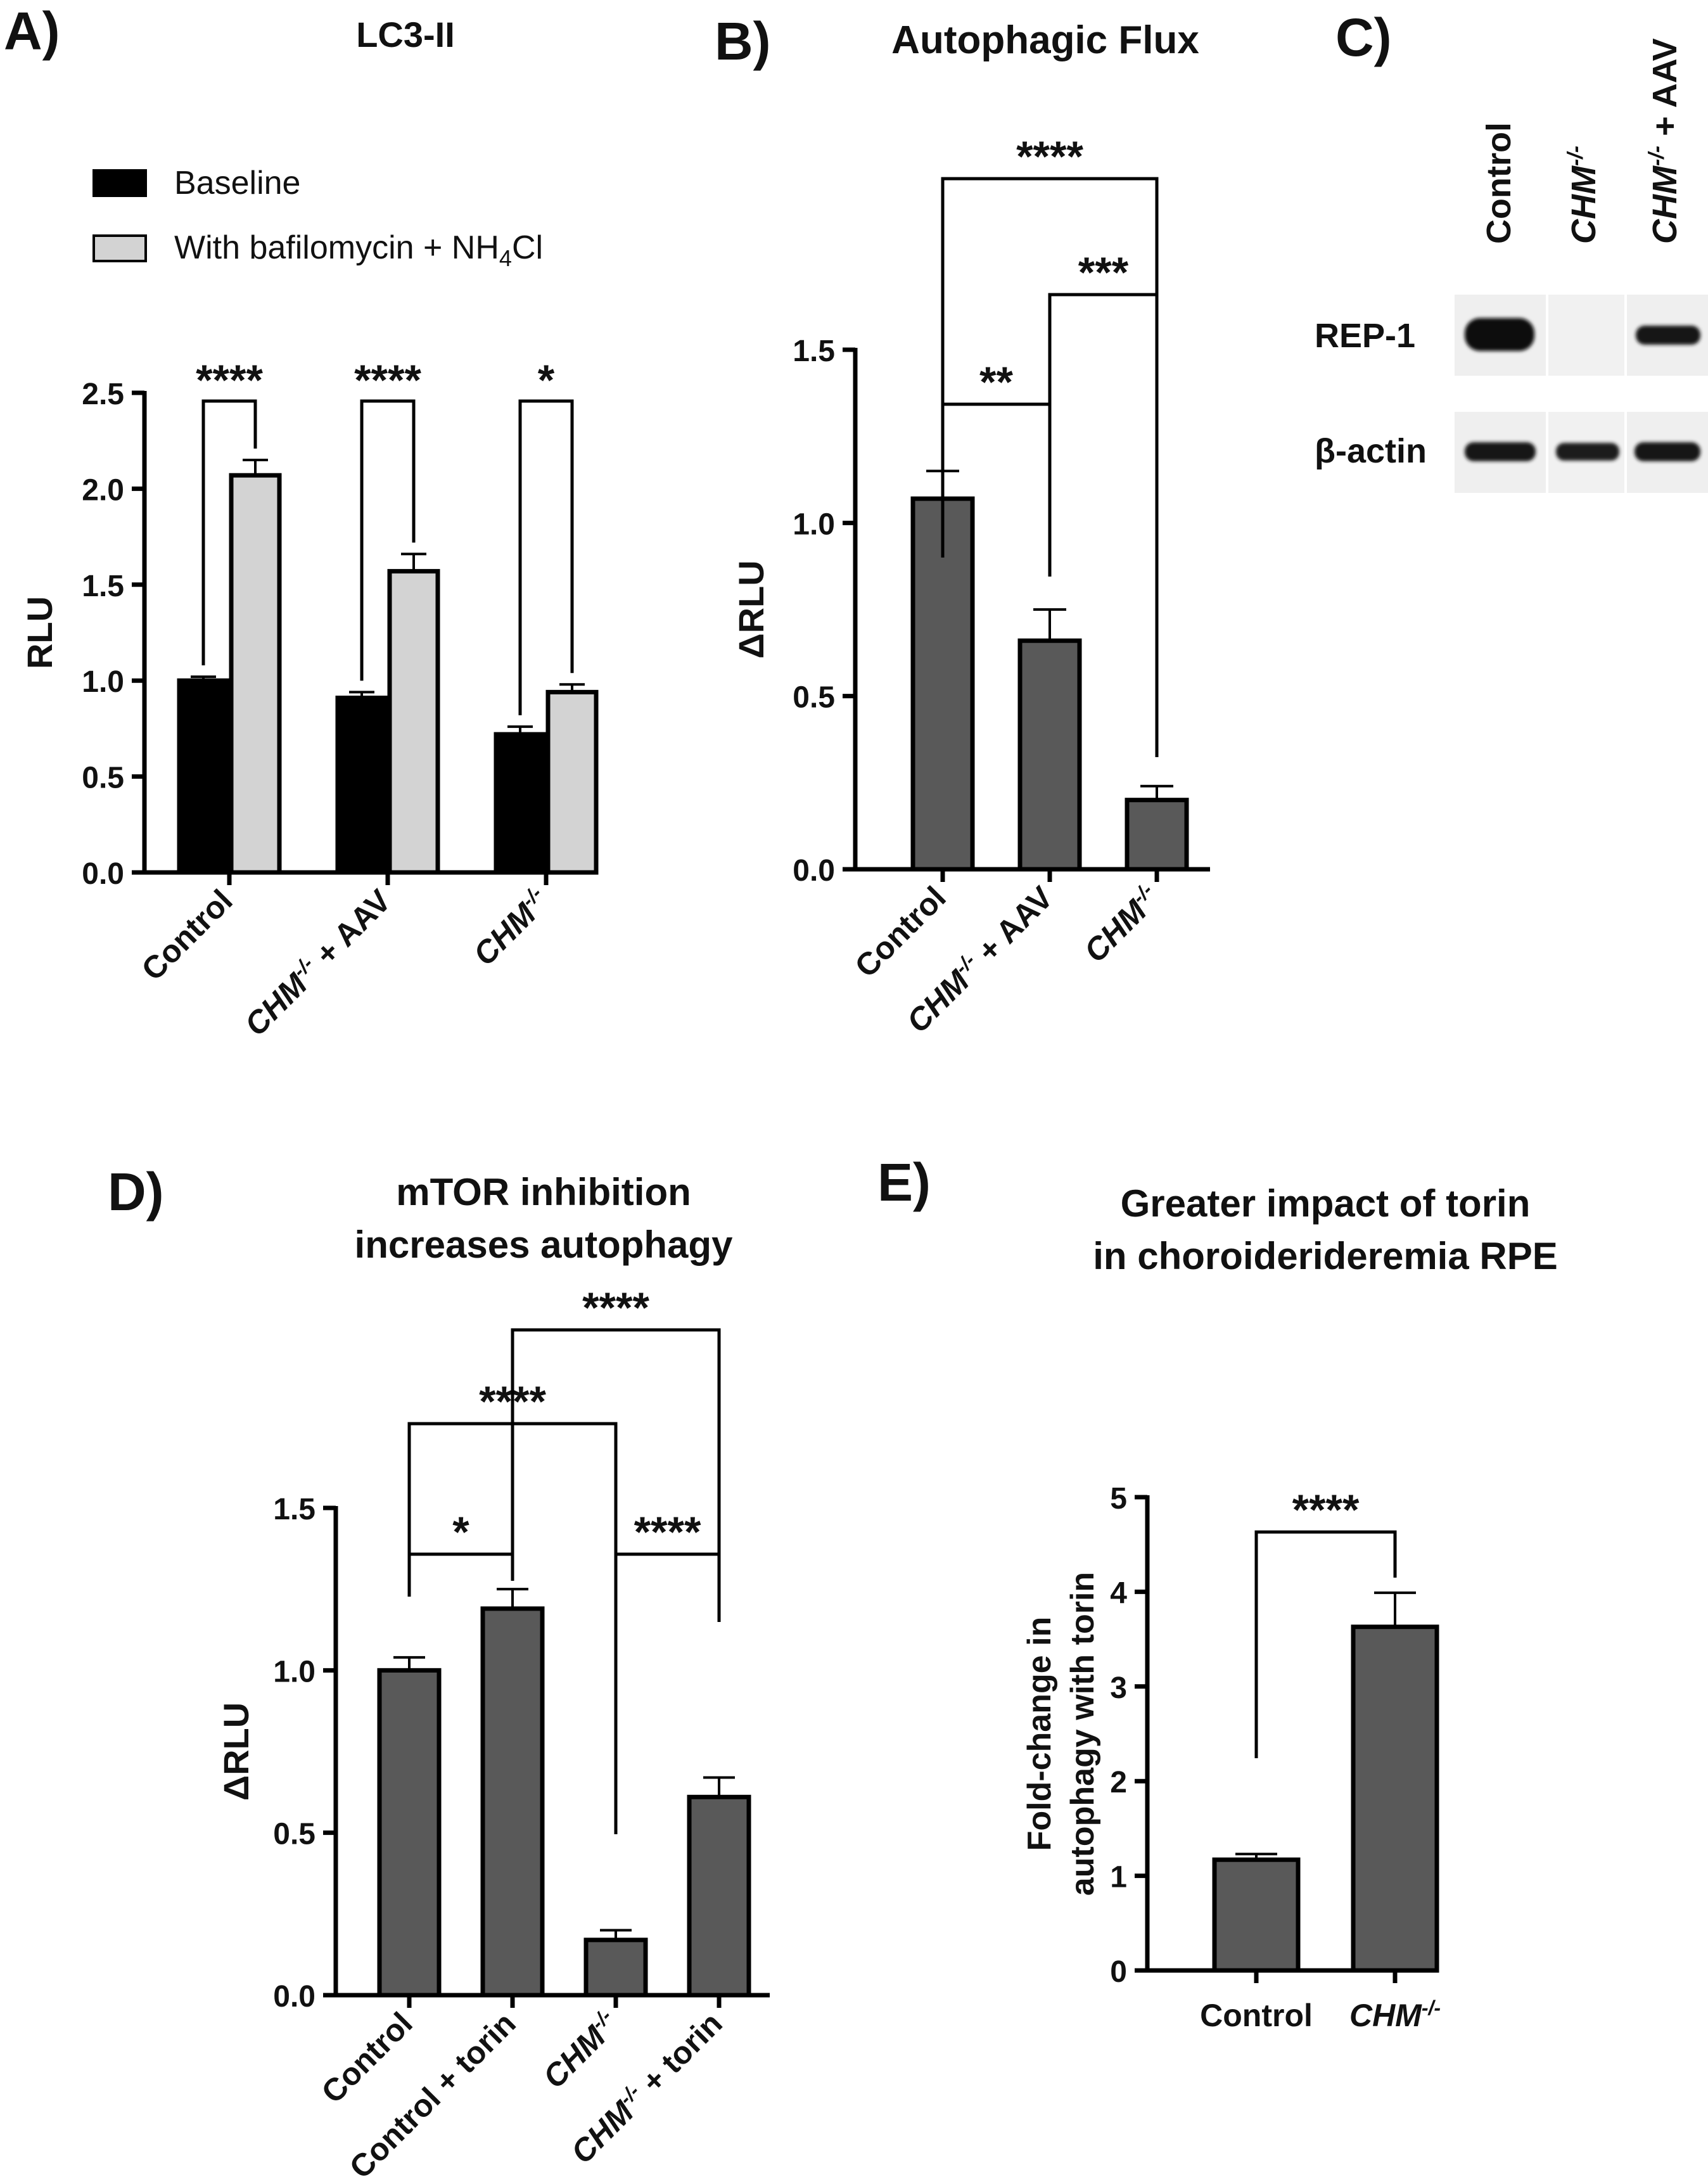 The height and width of the screenshot is (2177, 1708). I want to click on y-axis-label-line1: Fold-change in, so click(1039, 1734).